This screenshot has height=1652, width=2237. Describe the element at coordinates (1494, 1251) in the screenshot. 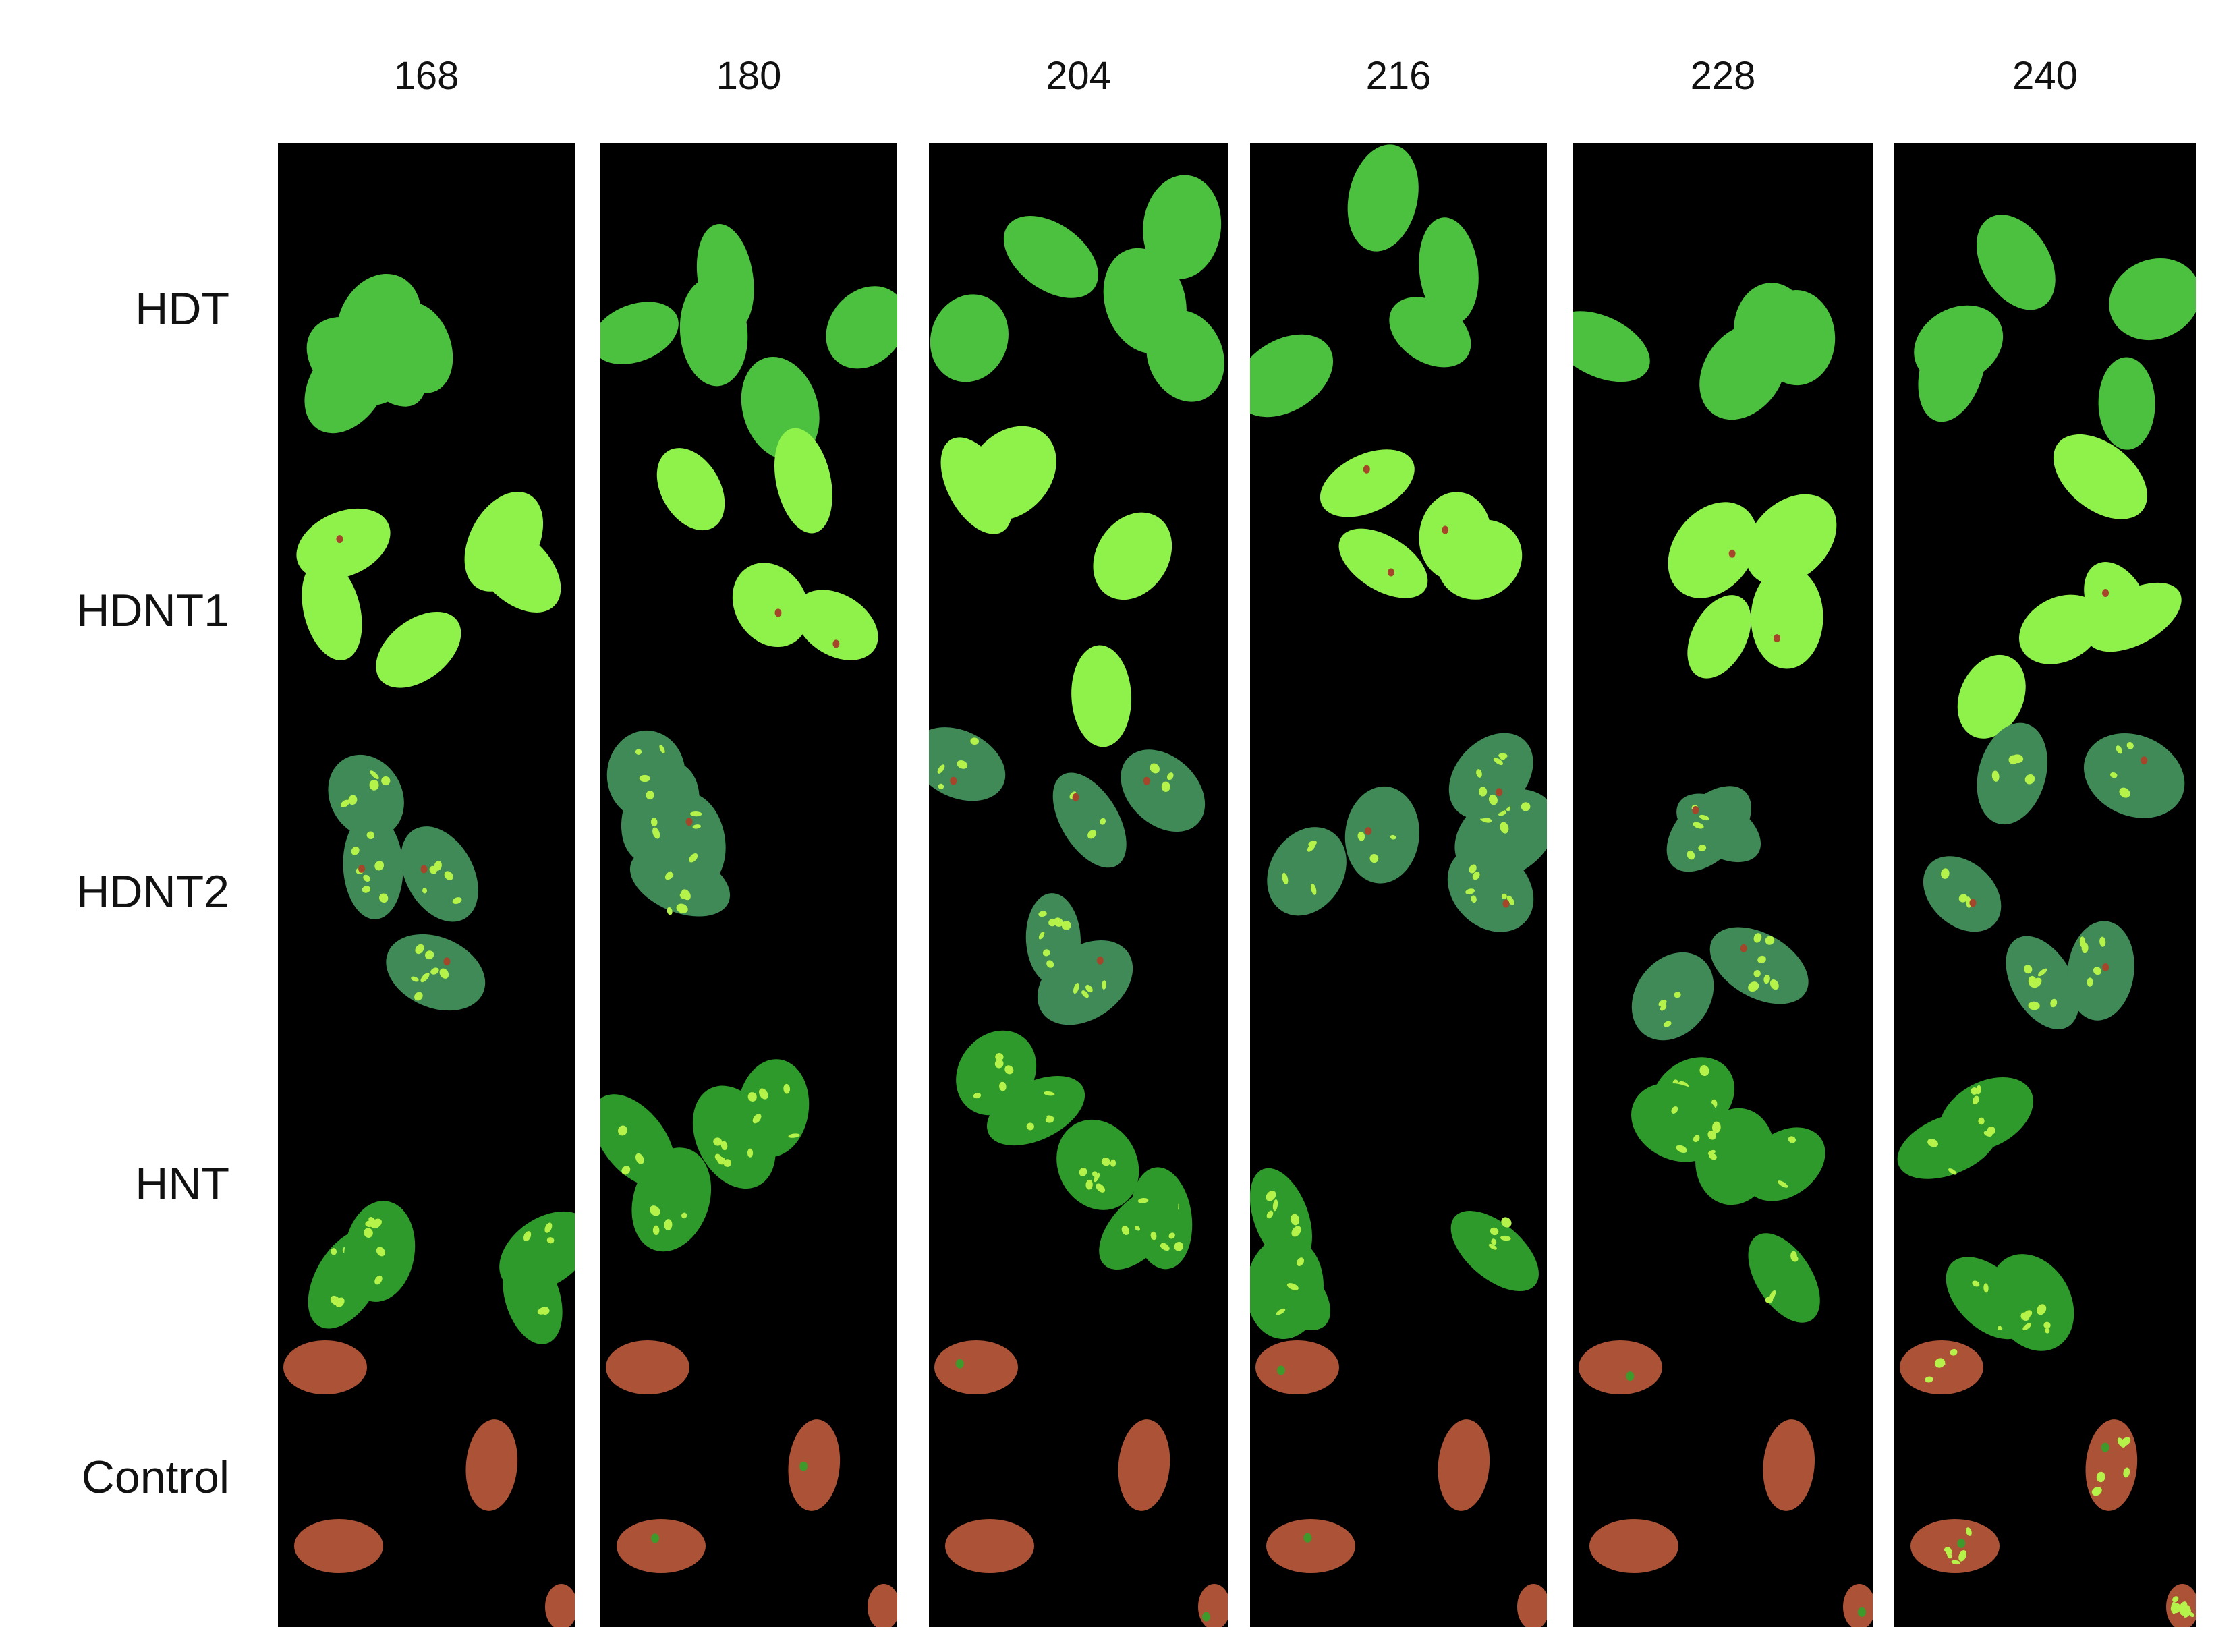

I see `seed-hnt` at that location.